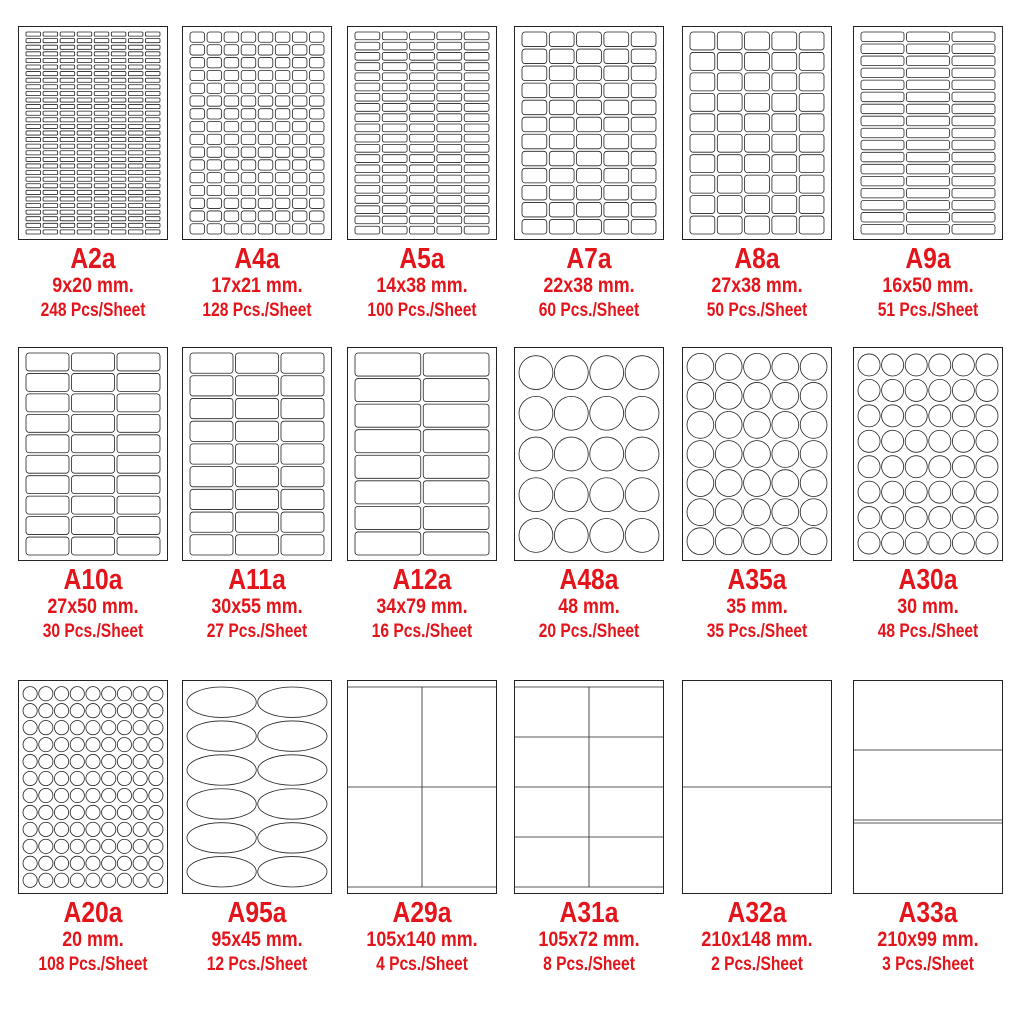 Image resolution: width=1024 pixels, height=1024 pixels. Describe the element at coordinates (422, 285) in the screenshot. I see `label-size: 14x38 mm.` at that location.